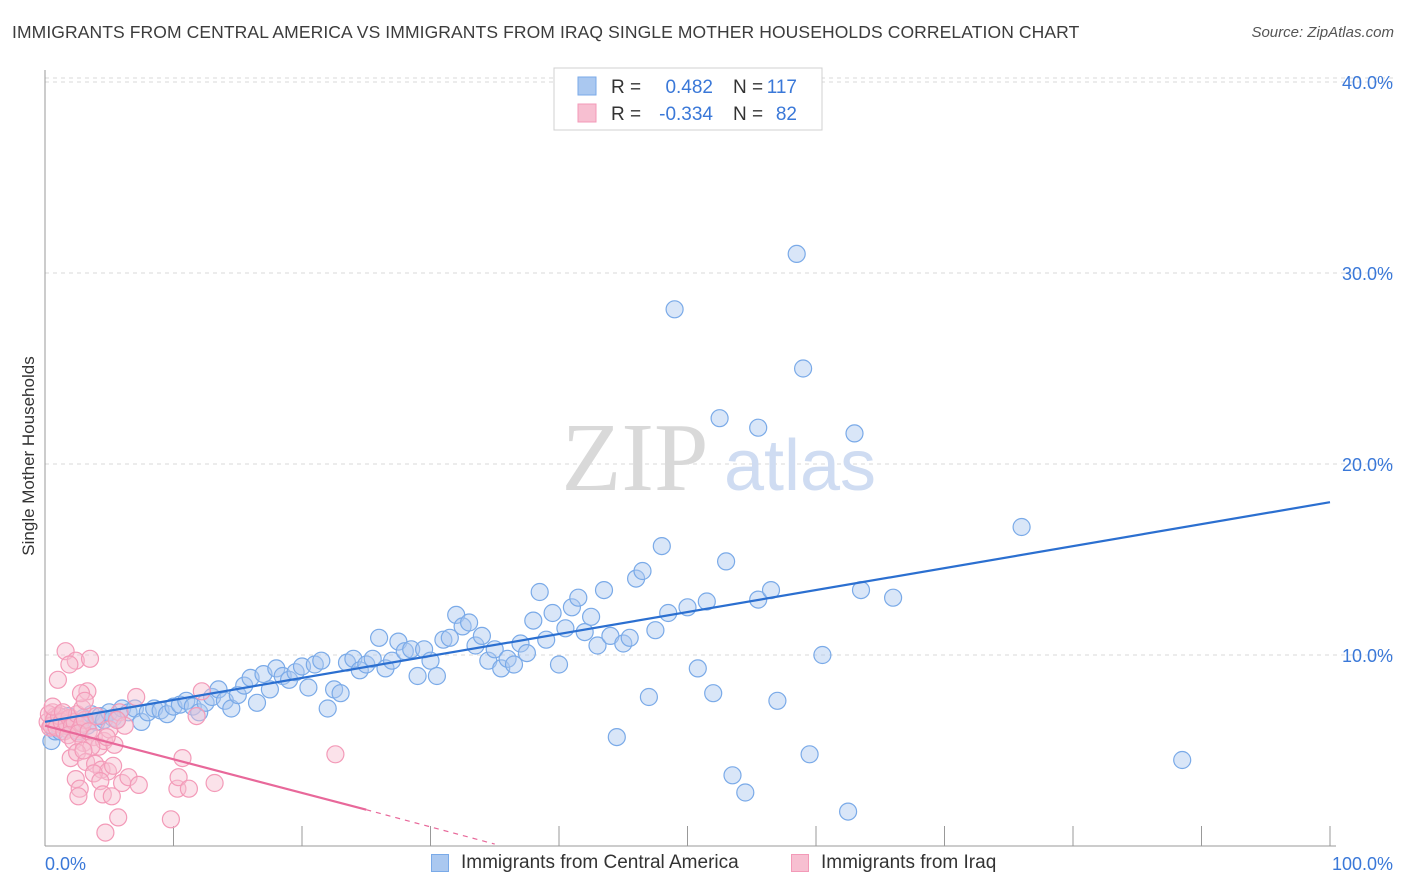  What do you see at coordinates (686, 114) in the screenshot?
I see `stats-r-value: -0.334` at bounding box center [686, 114].